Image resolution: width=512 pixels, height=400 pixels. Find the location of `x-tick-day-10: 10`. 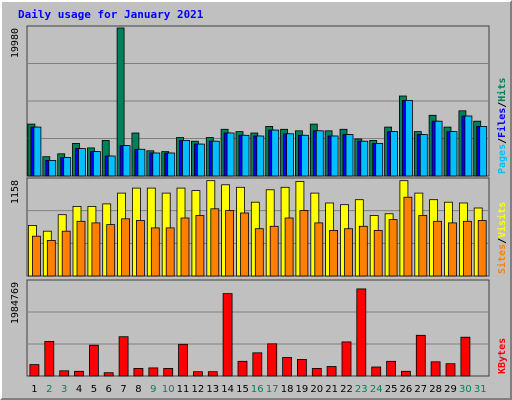

x-tick-day-10: 10 is located at coordinates (168, 389).